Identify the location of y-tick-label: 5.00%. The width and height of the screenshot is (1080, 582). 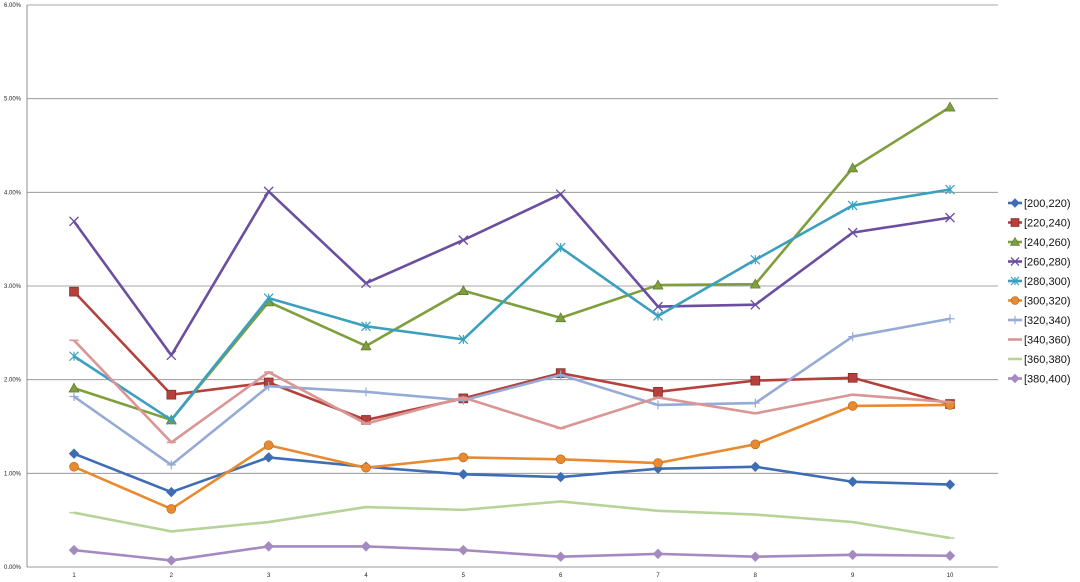
(13, 100).